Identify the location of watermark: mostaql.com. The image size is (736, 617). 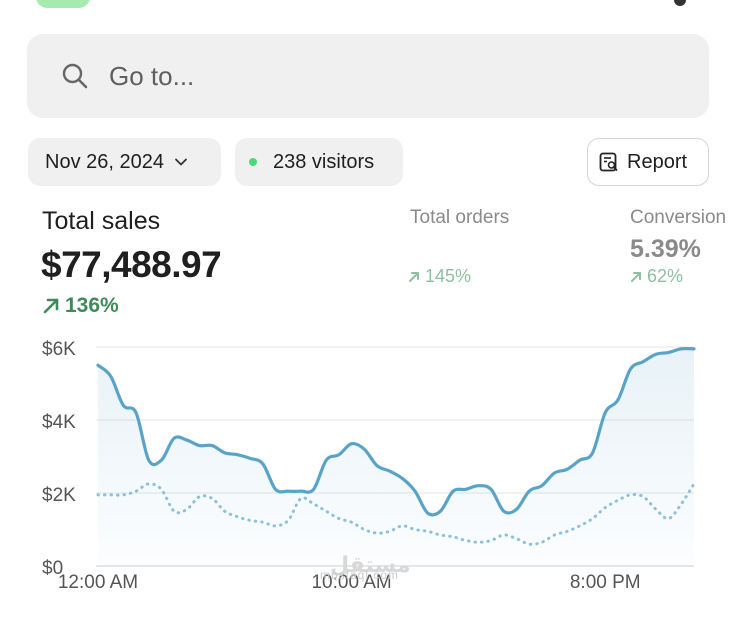
(360, 575).